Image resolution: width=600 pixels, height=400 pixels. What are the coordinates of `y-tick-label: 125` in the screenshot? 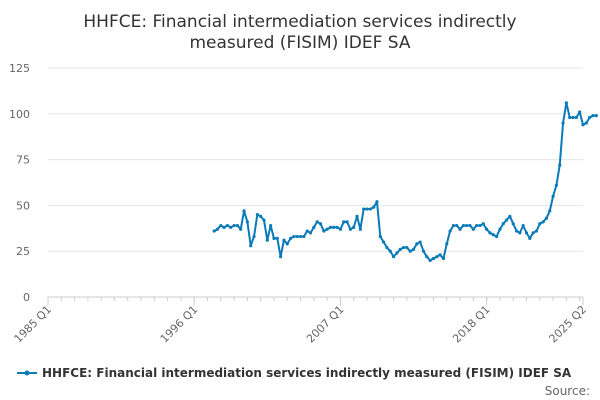 It's located at (19, 68).